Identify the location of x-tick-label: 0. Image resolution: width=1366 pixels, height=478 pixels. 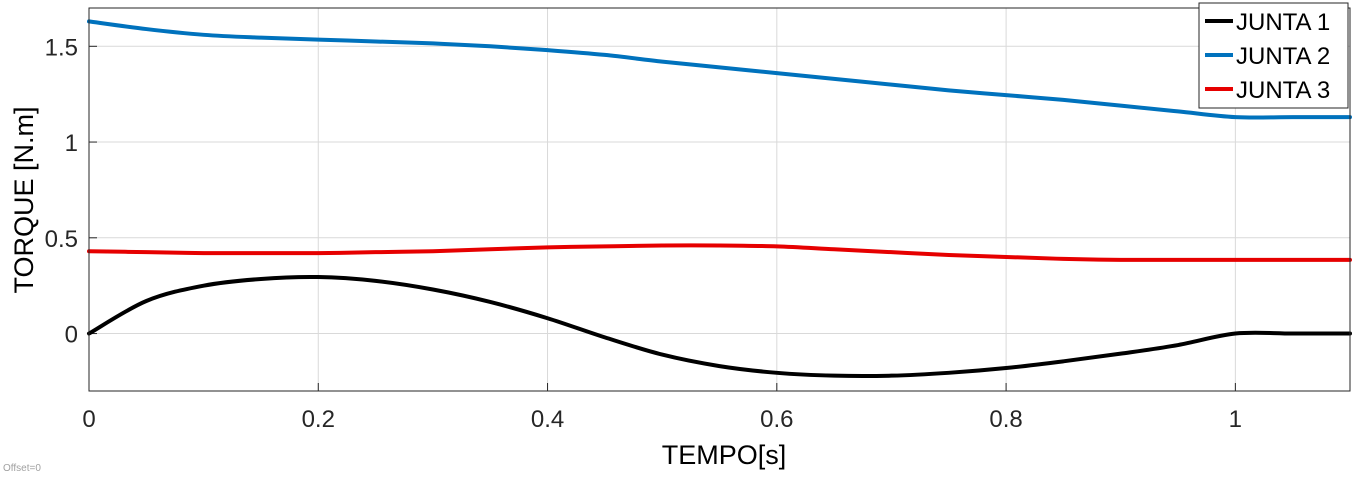
(88, 419).